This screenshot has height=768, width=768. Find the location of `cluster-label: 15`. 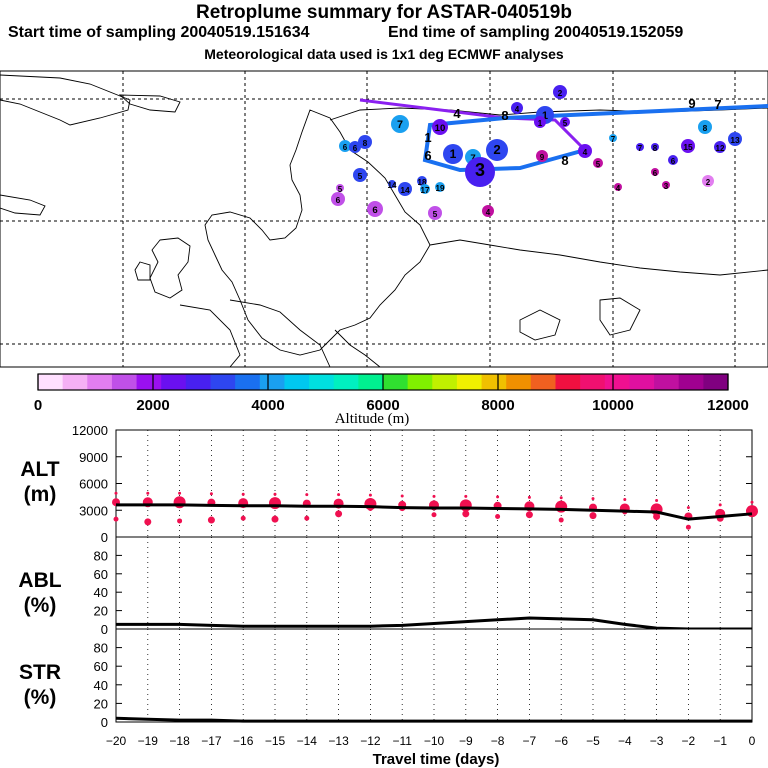

cluster-label: 15 is located at coordinates (688, 147).